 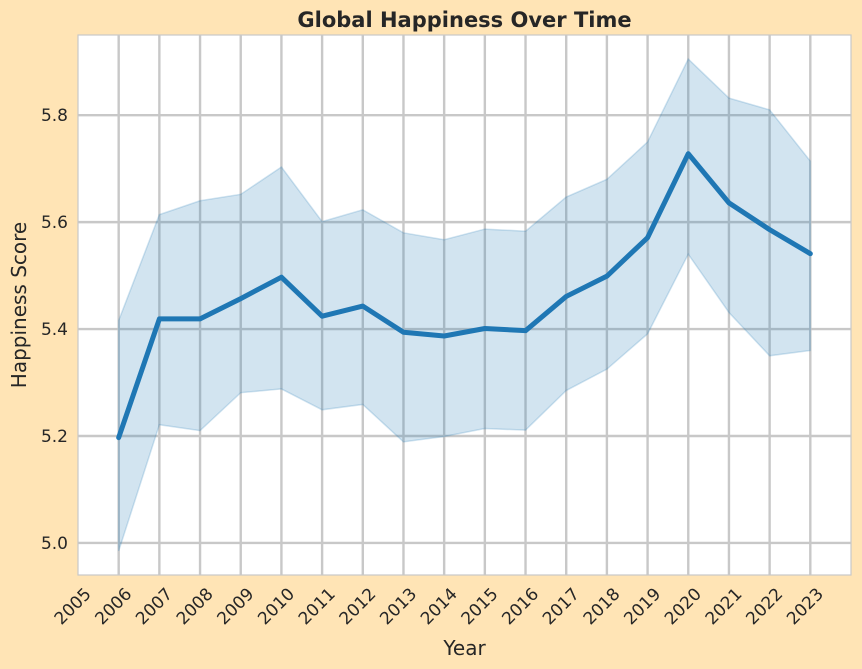 What do you see at coordinates (464, 648) in the screenshot?
I see `x-axis-label: Year` at bounding box center [464, 648].